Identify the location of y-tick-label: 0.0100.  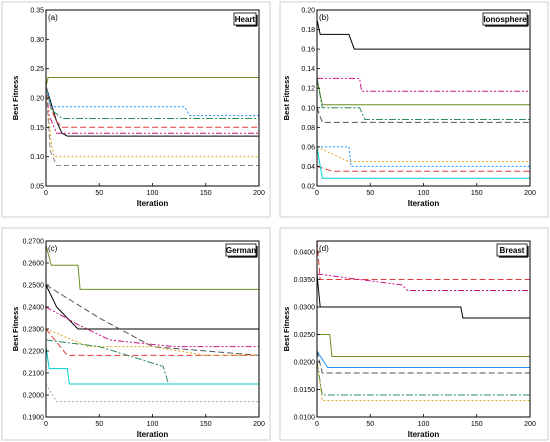
(305, 418).